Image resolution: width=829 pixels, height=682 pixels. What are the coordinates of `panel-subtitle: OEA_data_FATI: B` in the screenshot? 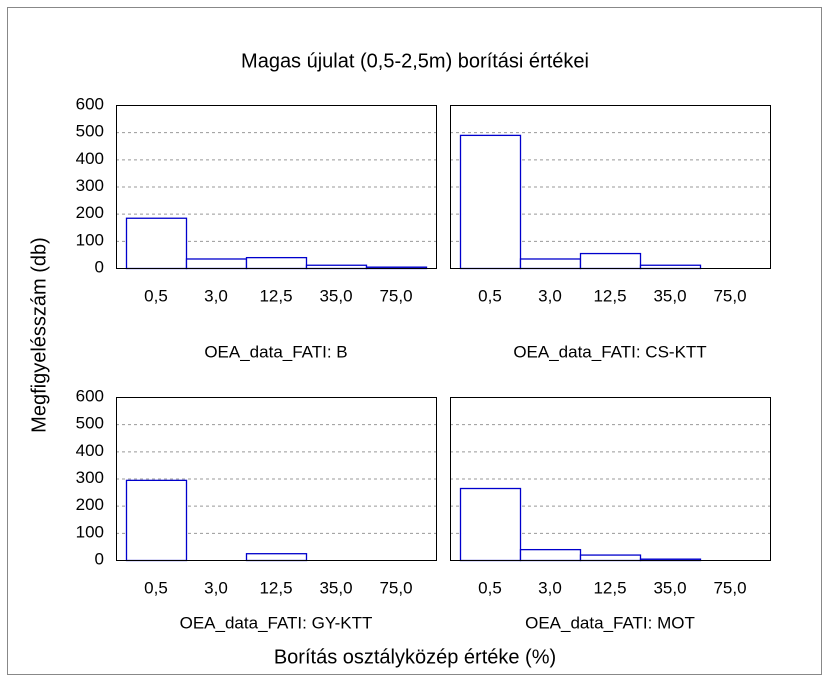 It's located at (275, 351).